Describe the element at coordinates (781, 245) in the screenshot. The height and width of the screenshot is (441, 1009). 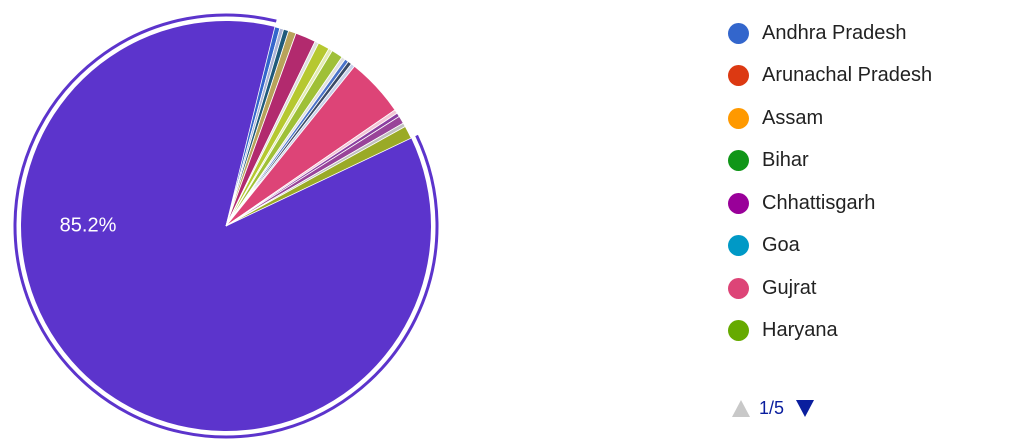
I see `legend-label: Goa` at that location.